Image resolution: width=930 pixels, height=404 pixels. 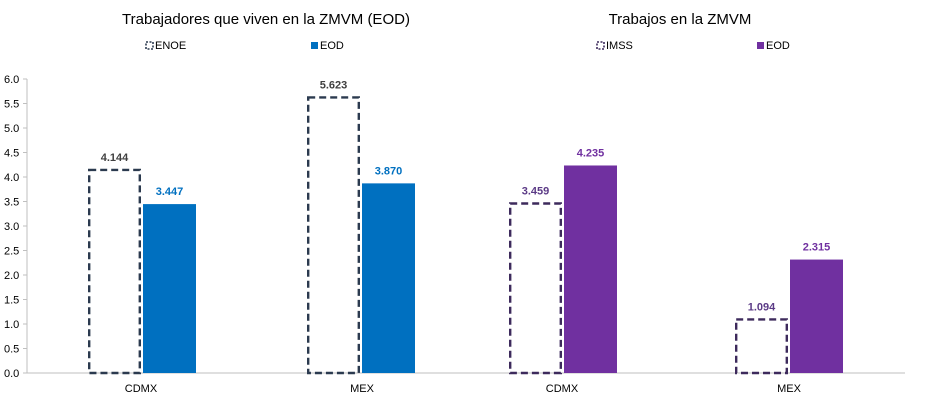 I want to click on legend-left: ENOE EOD, so click(x=244, y=46).